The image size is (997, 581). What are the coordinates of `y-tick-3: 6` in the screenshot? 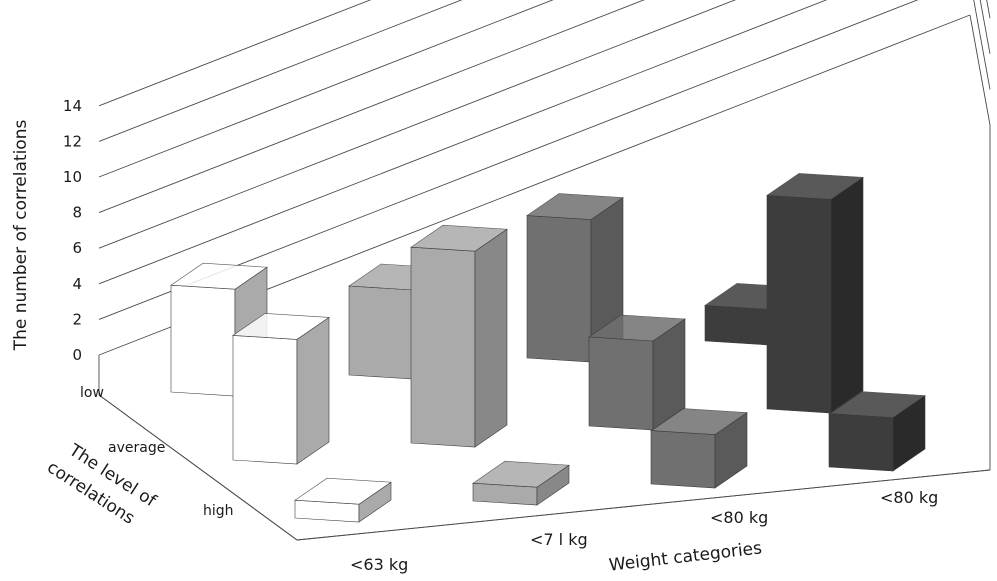 It's located at (77, 248).